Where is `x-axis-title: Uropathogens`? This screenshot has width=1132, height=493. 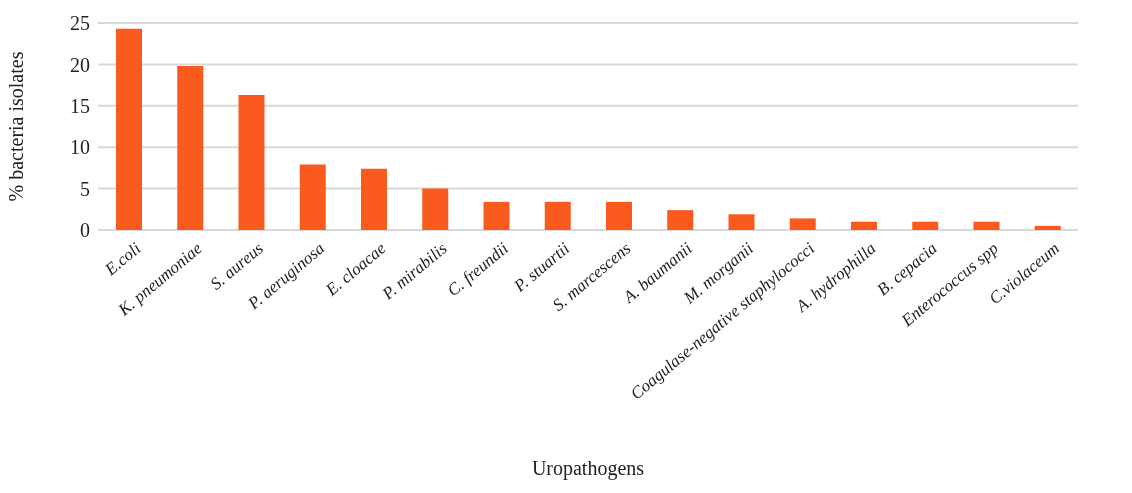 x-axis-title: Uropathogens is located at coordinates (588, 468).